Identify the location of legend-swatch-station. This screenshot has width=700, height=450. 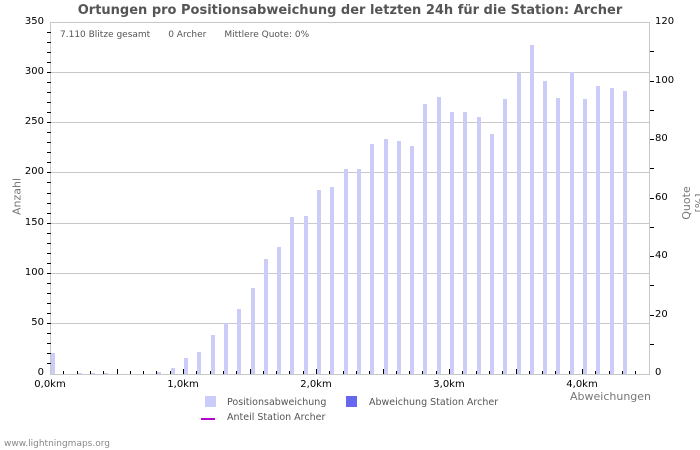
(351, 401).